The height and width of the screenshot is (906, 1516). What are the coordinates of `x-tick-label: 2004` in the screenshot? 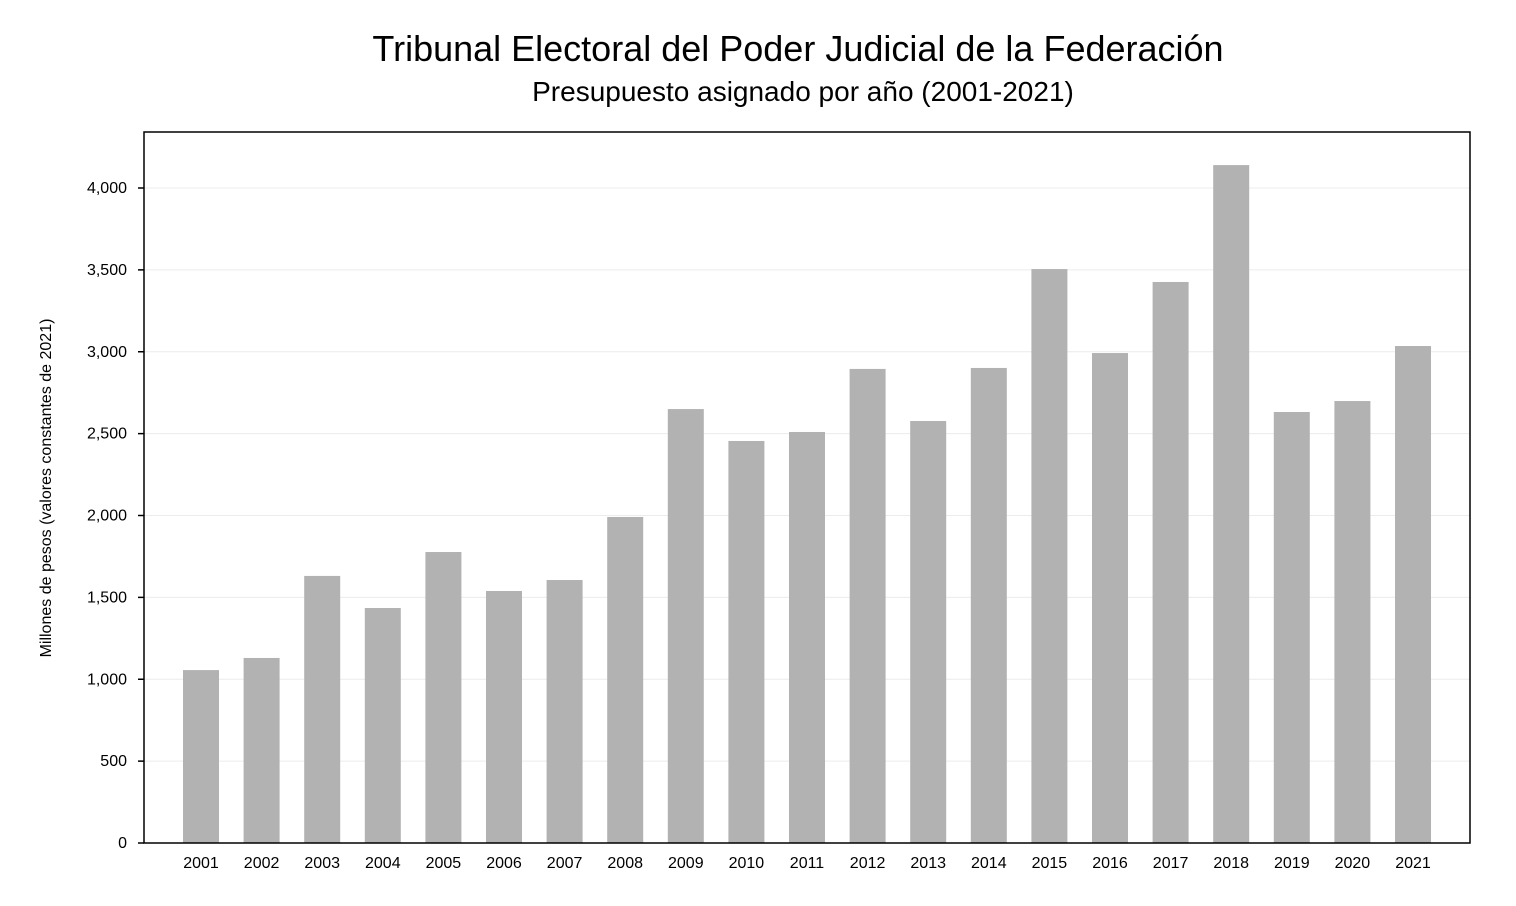 It's located at (383, 863).